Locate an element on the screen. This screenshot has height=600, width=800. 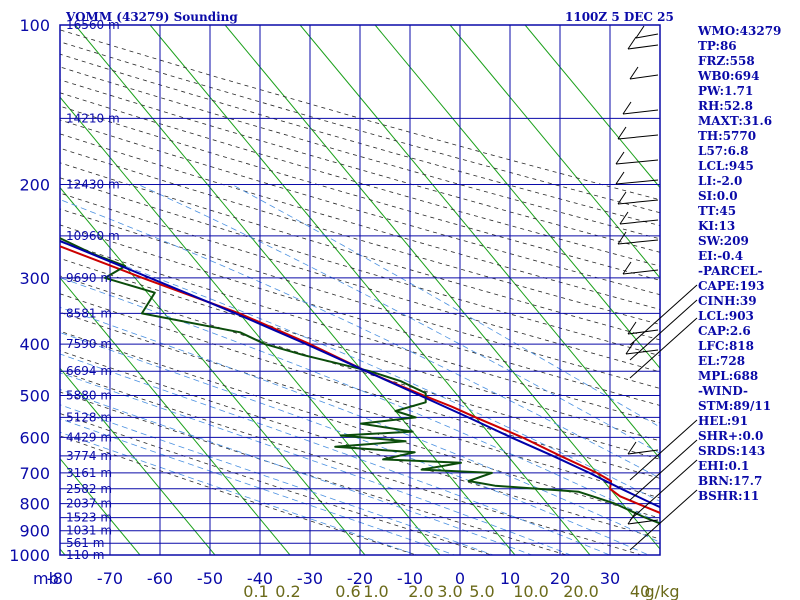
index-entry: MAXT:31.6 is located at coordinates (735, 121).